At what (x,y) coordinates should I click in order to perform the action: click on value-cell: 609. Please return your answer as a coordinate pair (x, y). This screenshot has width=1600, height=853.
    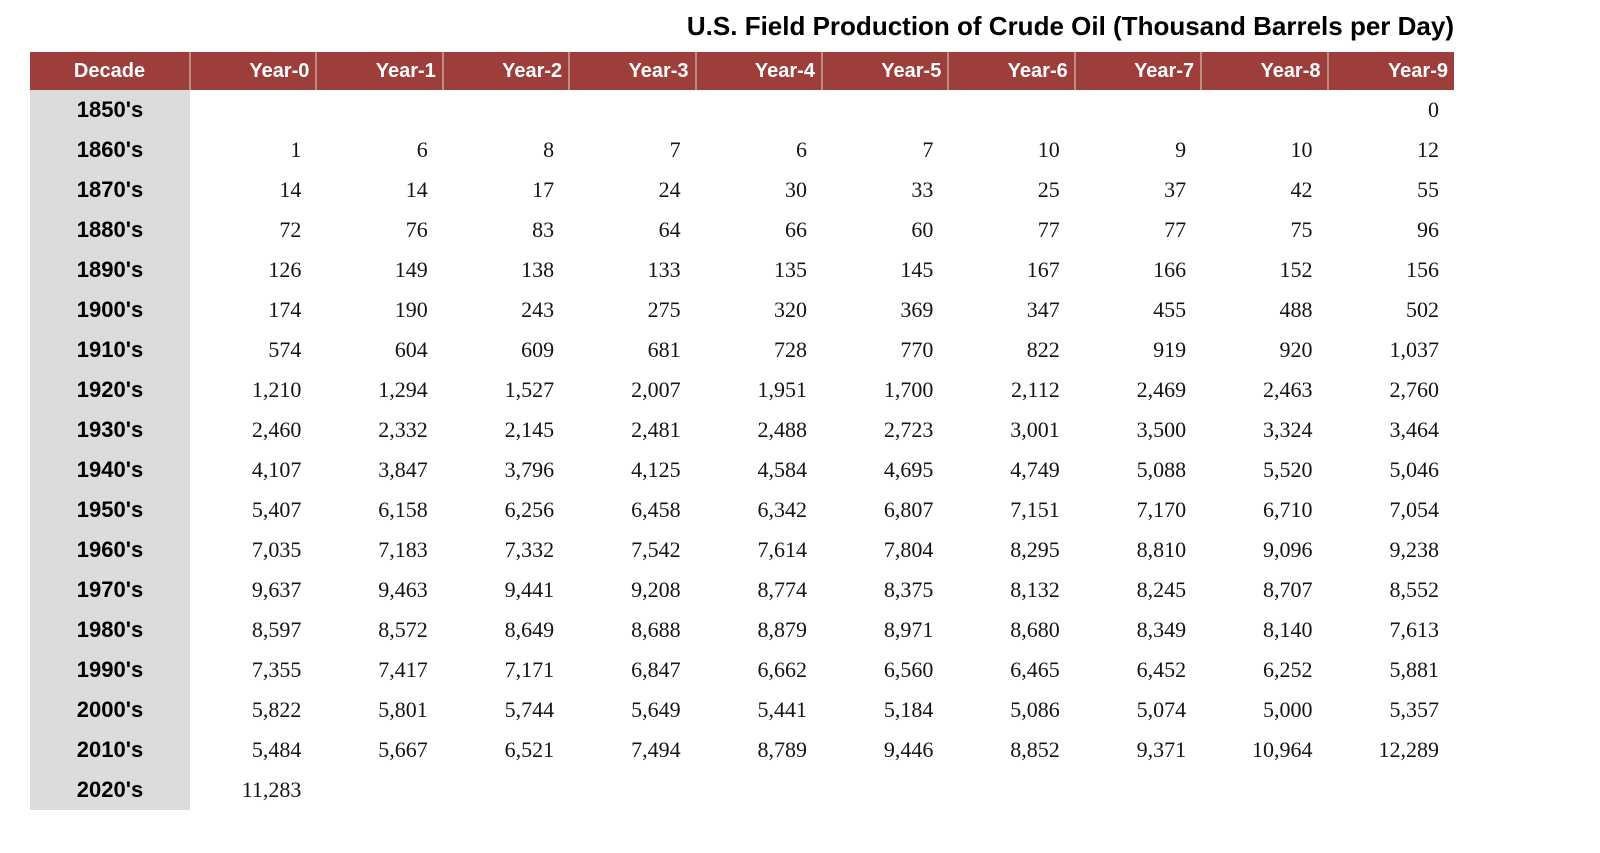
    Looking at the image, I should click on (538, 349).